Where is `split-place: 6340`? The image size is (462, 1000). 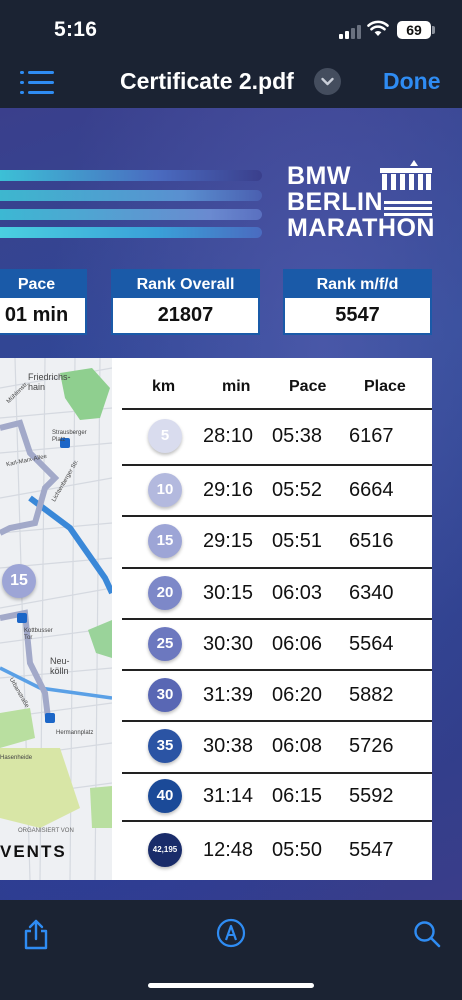
split-place: 6340 is located at coordinates (371, 593).